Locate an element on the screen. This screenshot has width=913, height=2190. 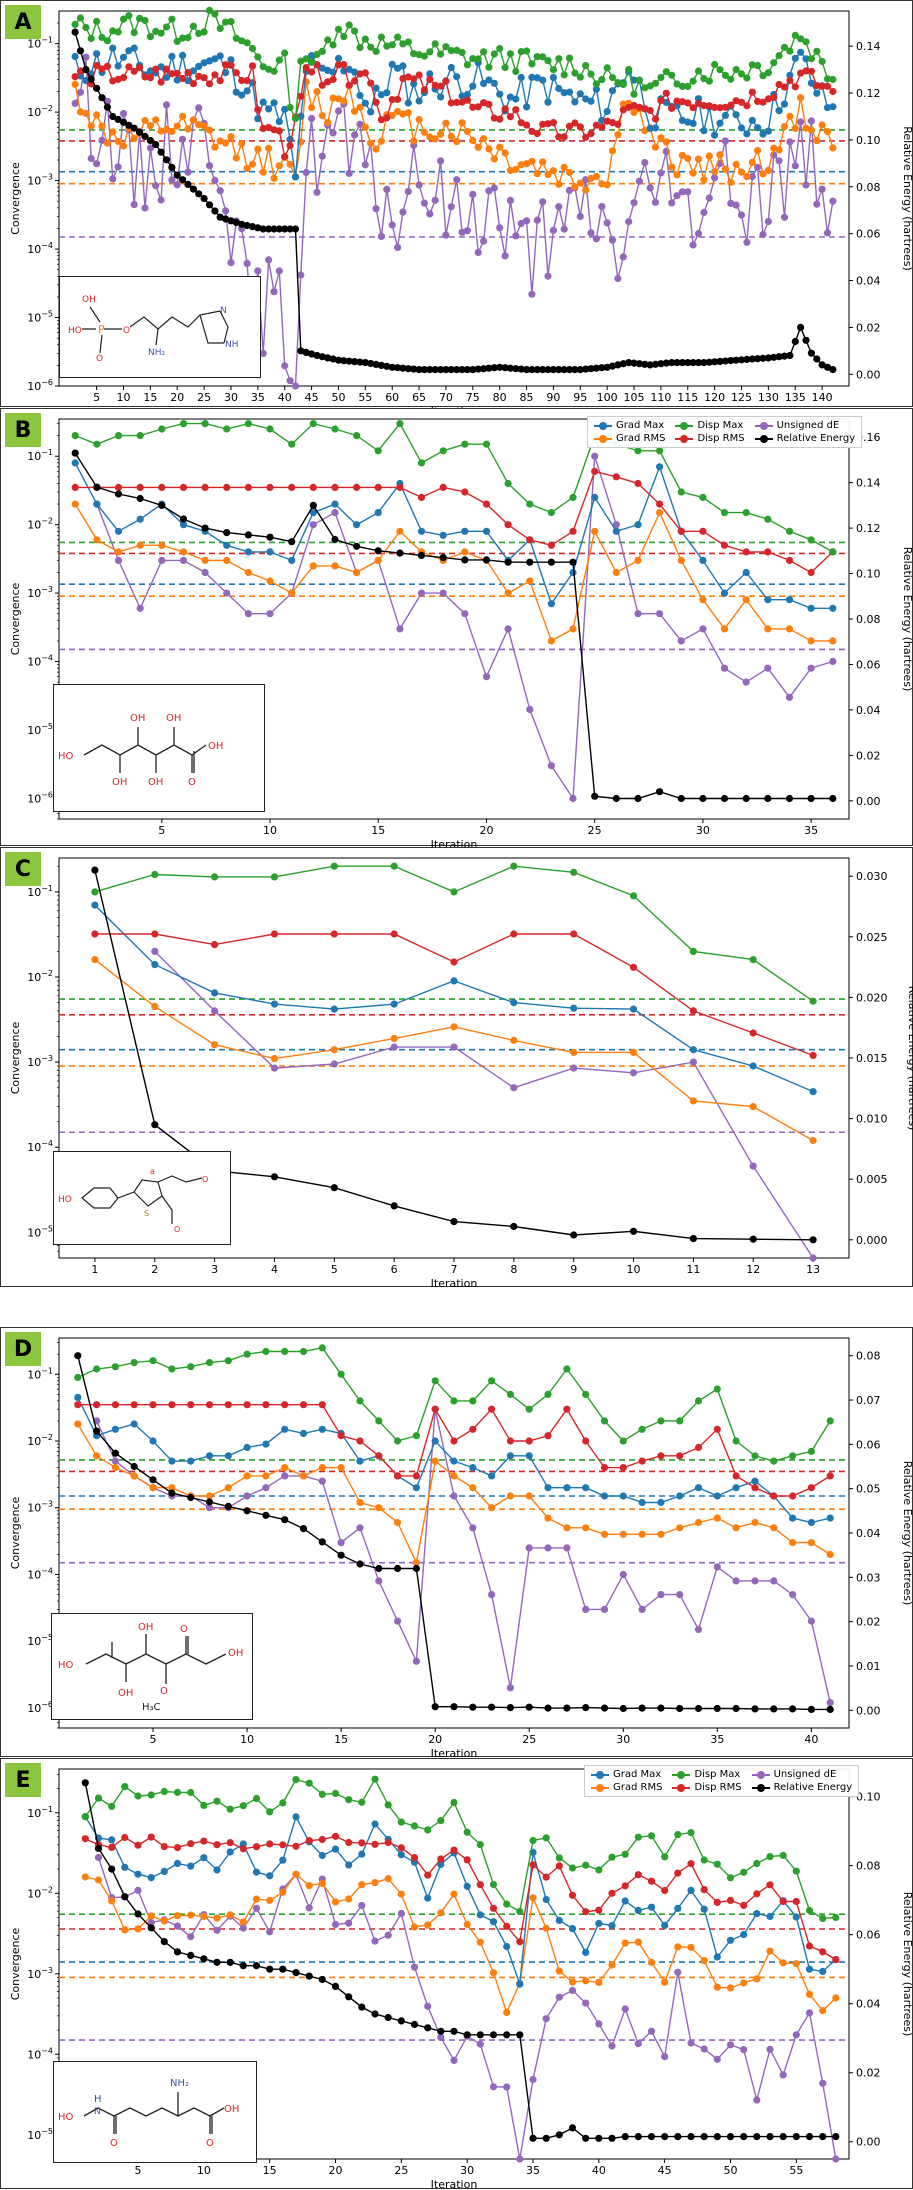
series-line is located at coordinates (453, 572).